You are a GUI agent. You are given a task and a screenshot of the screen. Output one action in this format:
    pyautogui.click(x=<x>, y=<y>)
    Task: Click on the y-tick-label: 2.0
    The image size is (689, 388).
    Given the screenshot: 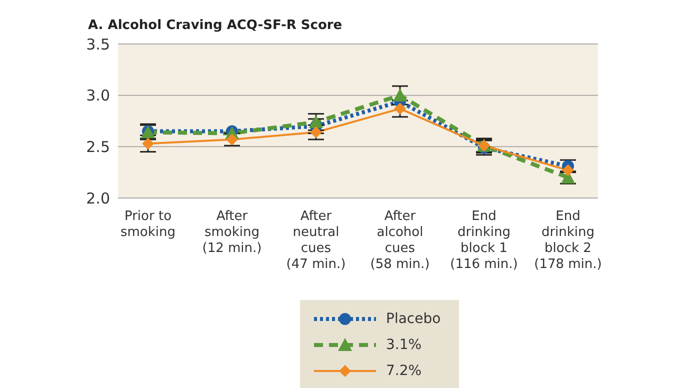 What is the action you would take?
    pyautogui.click(x=98, y=198)
    